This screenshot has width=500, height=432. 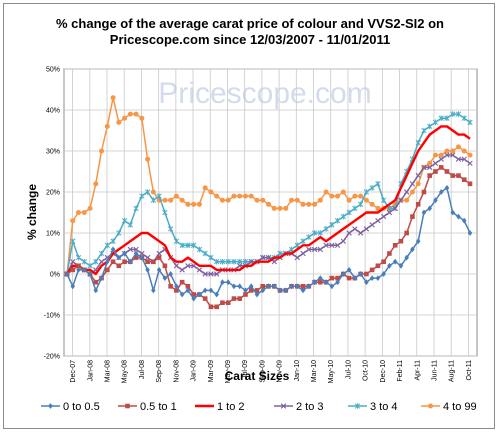 What do you see at coordinates (231, 407) in the screenshot?
I see `legend-label: 1 to 2` at bounding box center [231, 407].